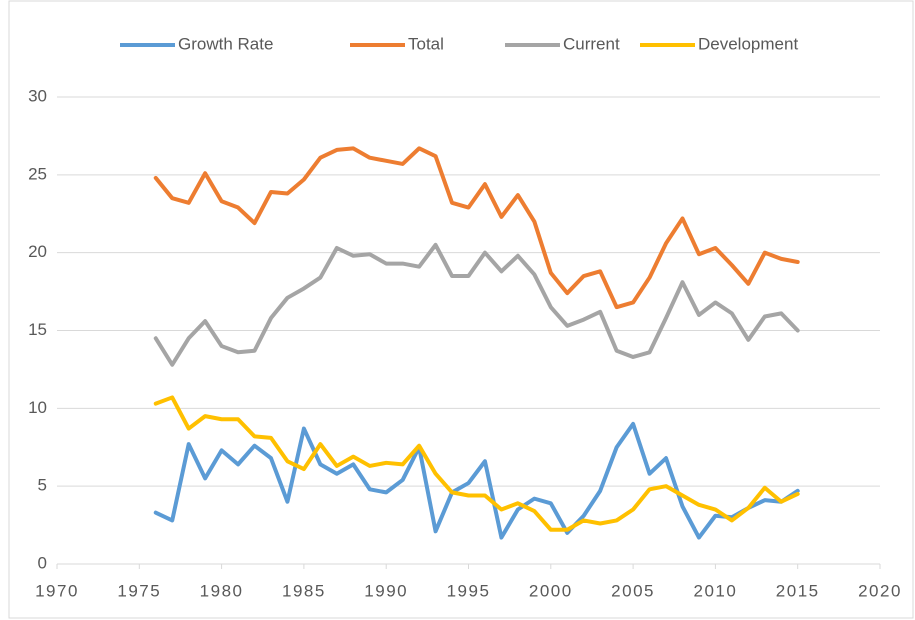 The width and height of the screenshot is (915, 620). Describe the element at coordinates (222, 590) in the screenshot. I see `x-tick-label: 1980` at that location.